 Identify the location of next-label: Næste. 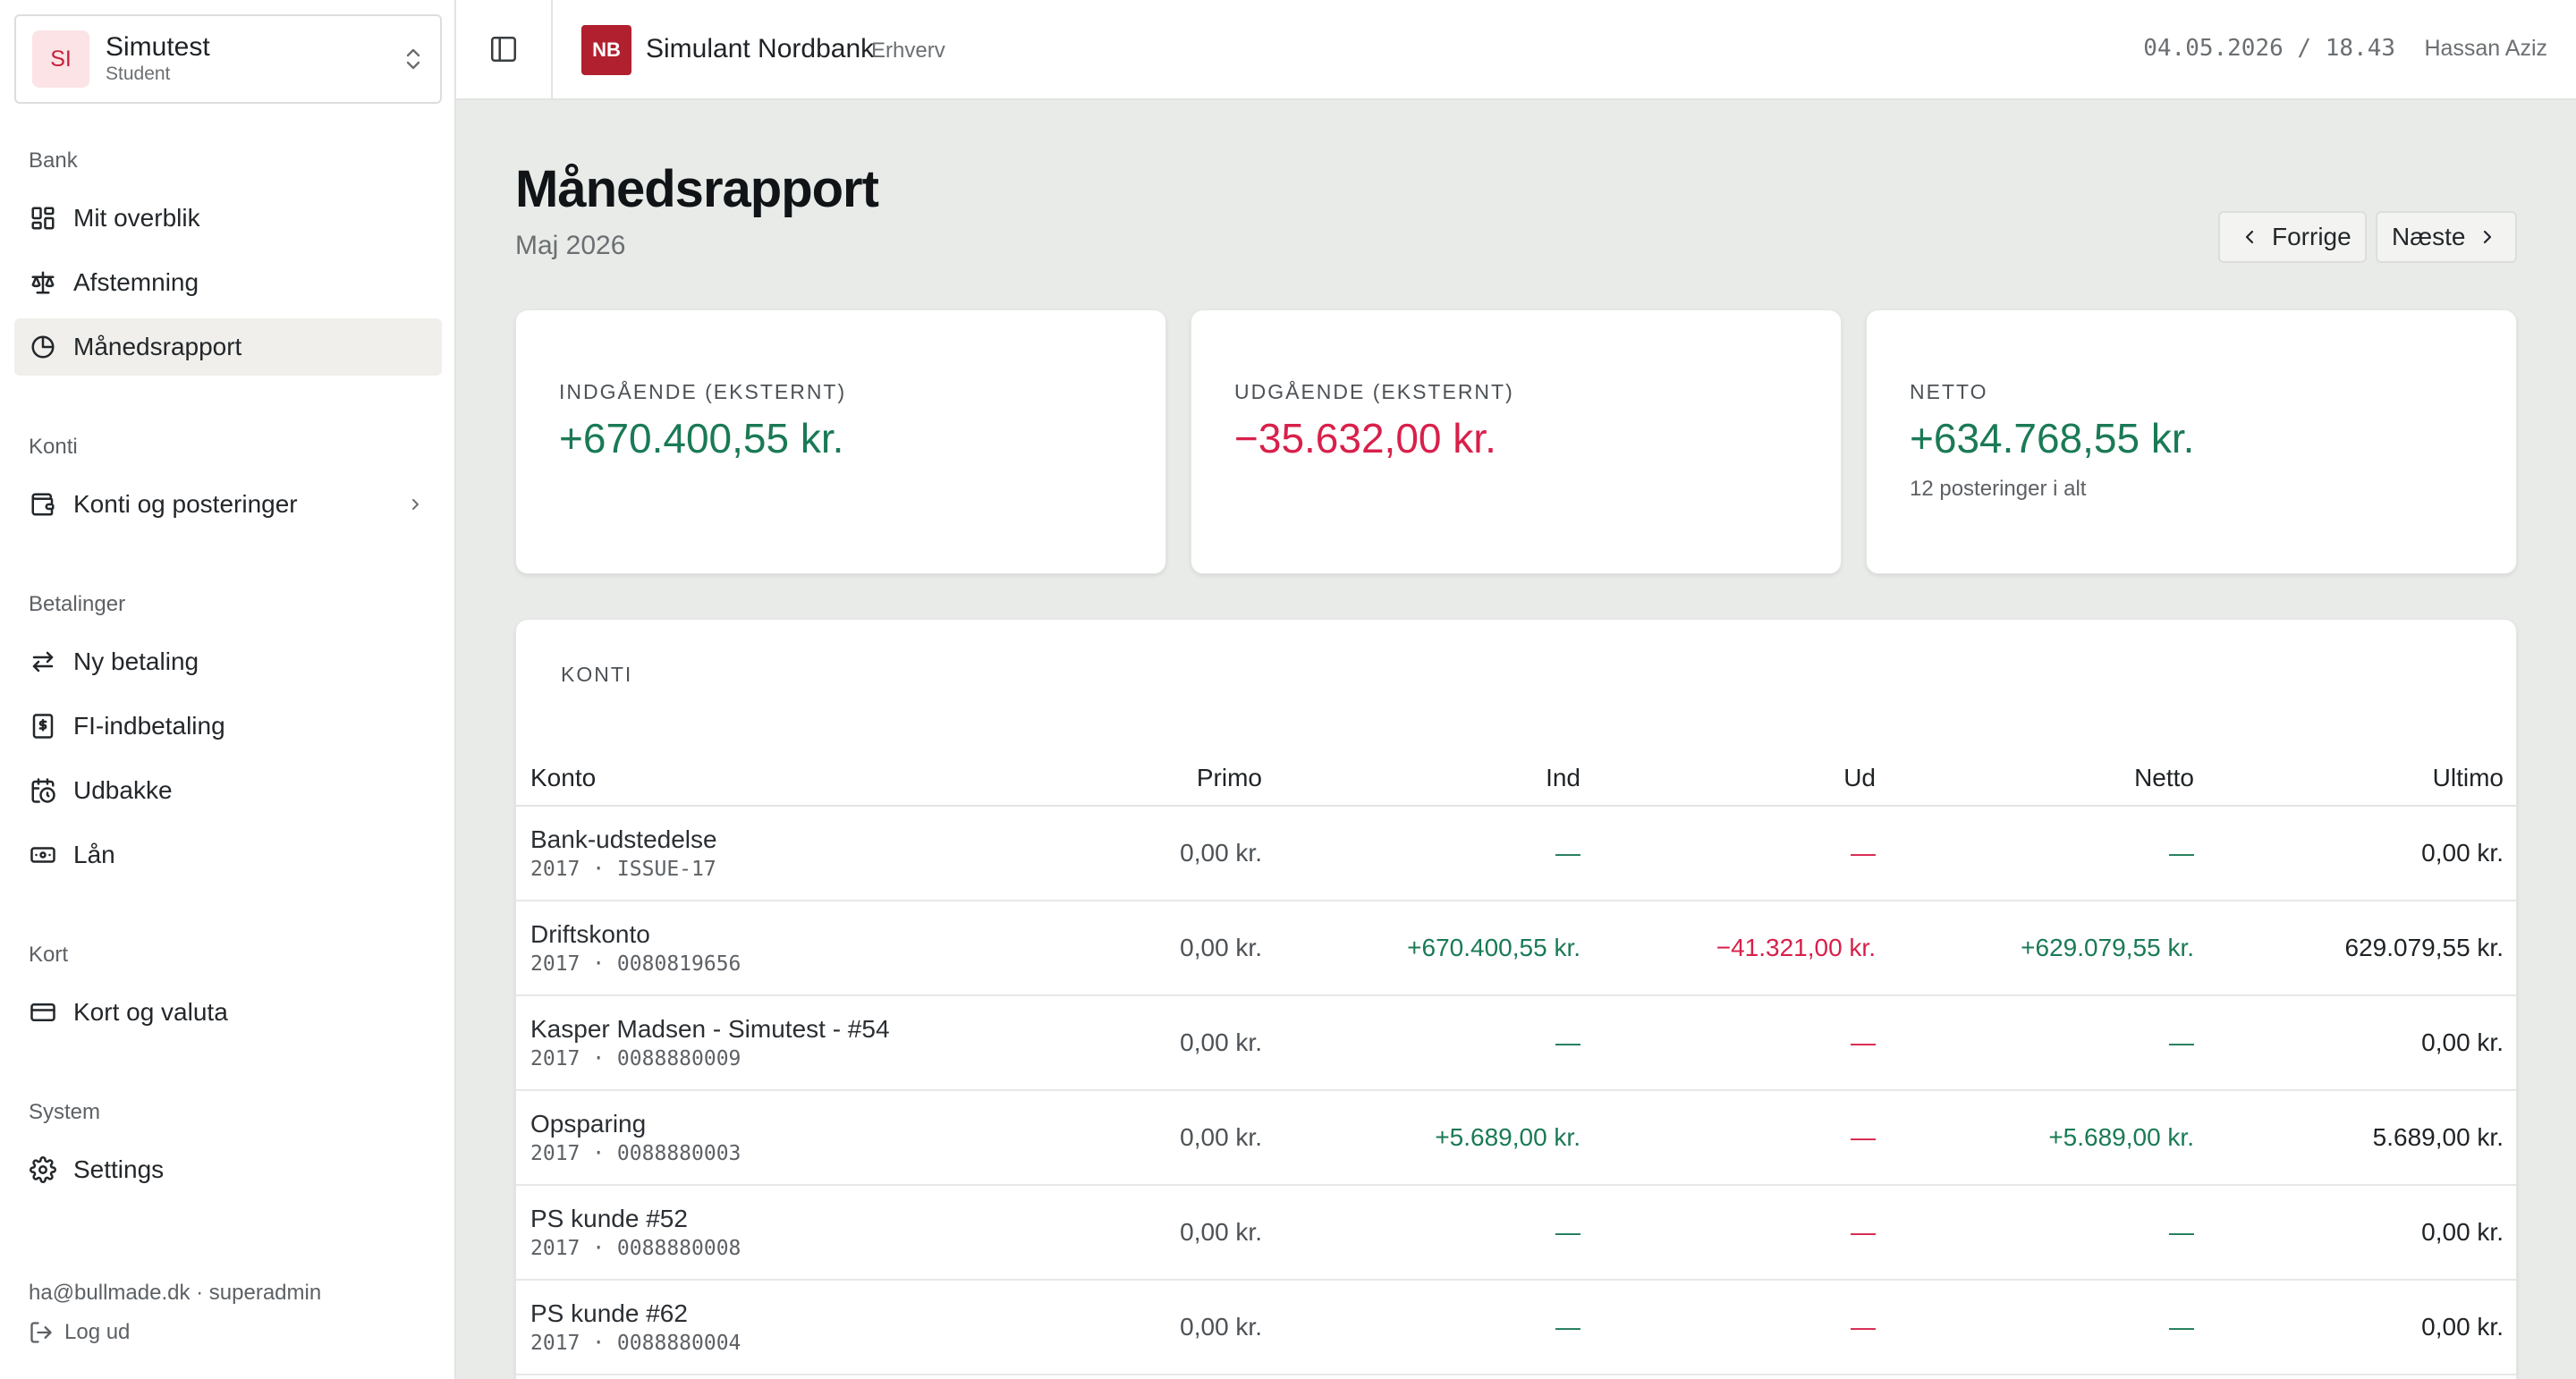
(2429, 236).